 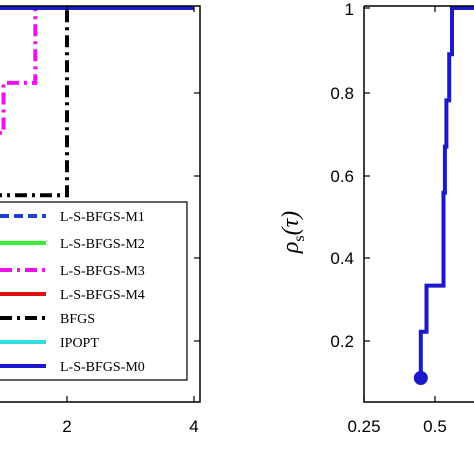 I want to click on right-y-tick-label-0-2: 0.2, so click(x=342, y=341).